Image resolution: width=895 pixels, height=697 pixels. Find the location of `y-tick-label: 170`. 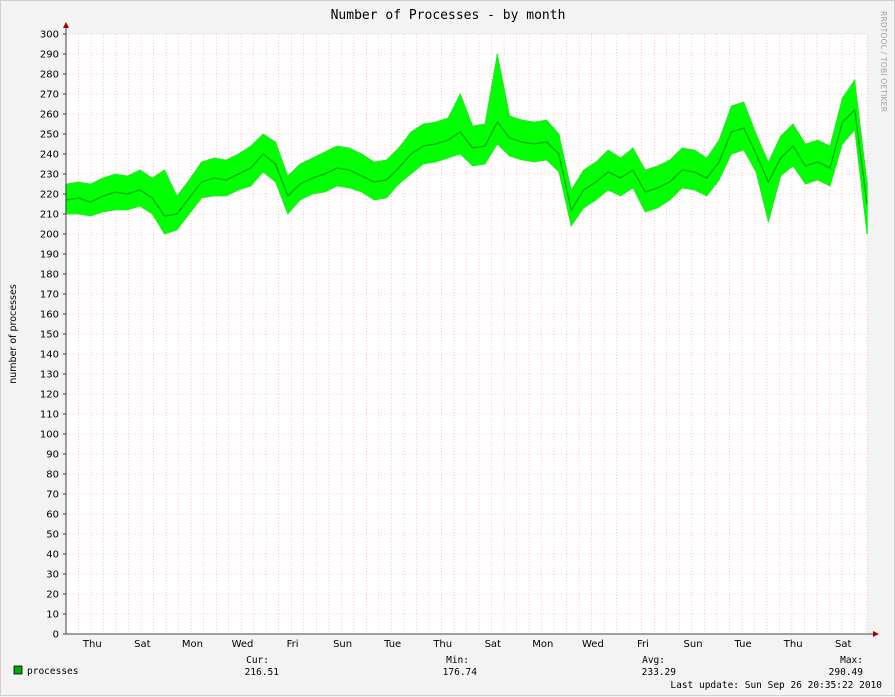

y-tick-label: 170 is located at coordinates (49, 295).